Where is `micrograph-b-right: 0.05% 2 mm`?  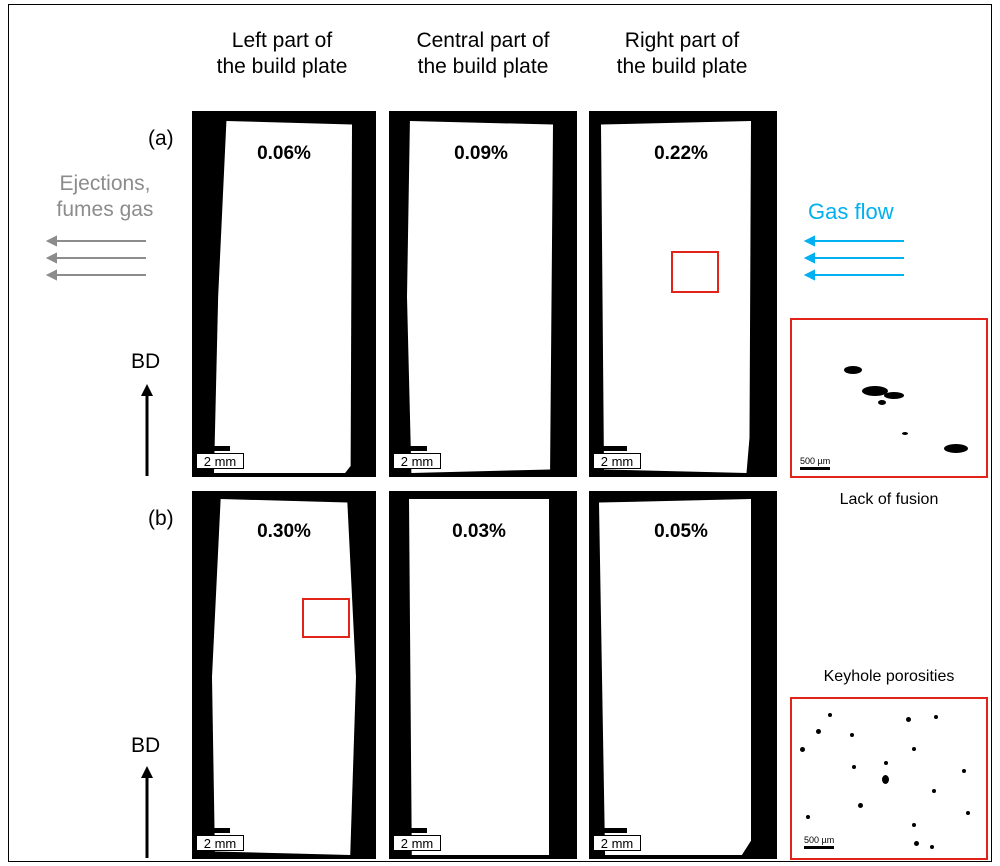
micrograph-b-right: 0.05% 2 mm is located at coordinates (683, 675).